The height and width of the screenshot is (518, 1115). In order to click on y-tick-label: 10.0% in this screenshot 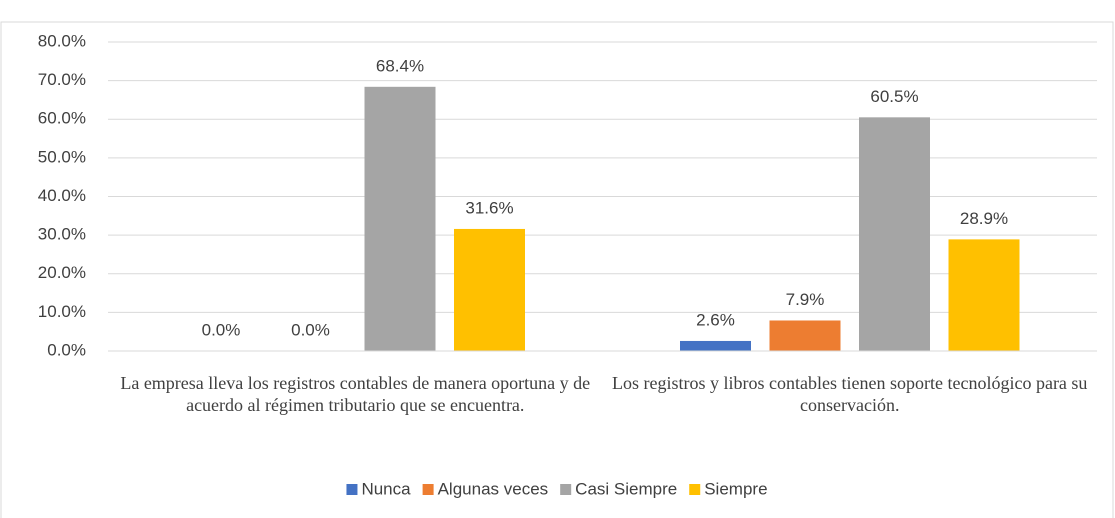, I will do `click(62, 311)`.